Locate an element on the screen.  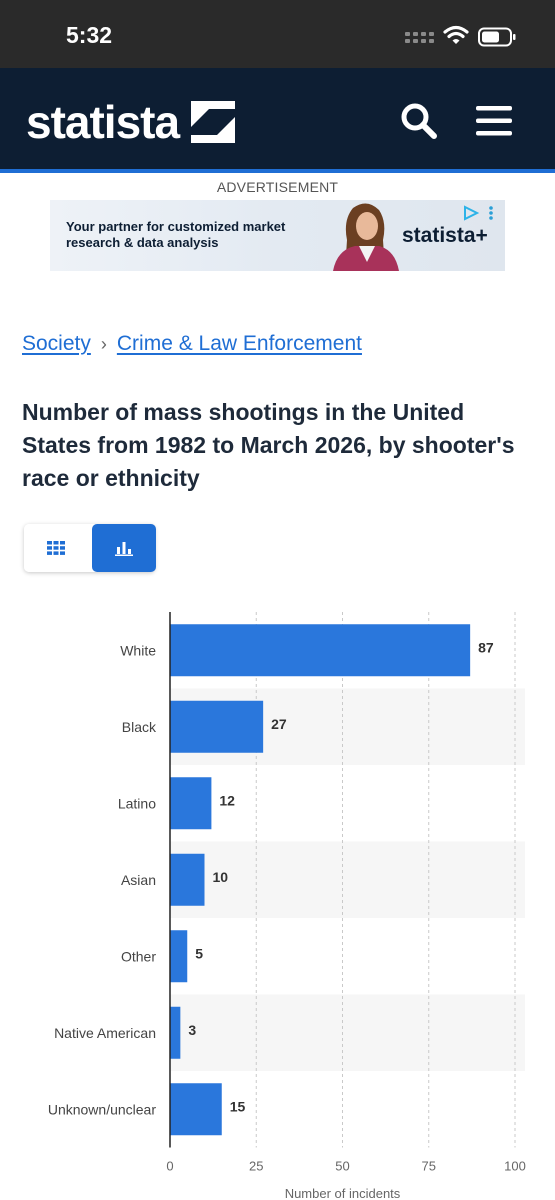
wifi-icon is located at coordinates (456, 34).